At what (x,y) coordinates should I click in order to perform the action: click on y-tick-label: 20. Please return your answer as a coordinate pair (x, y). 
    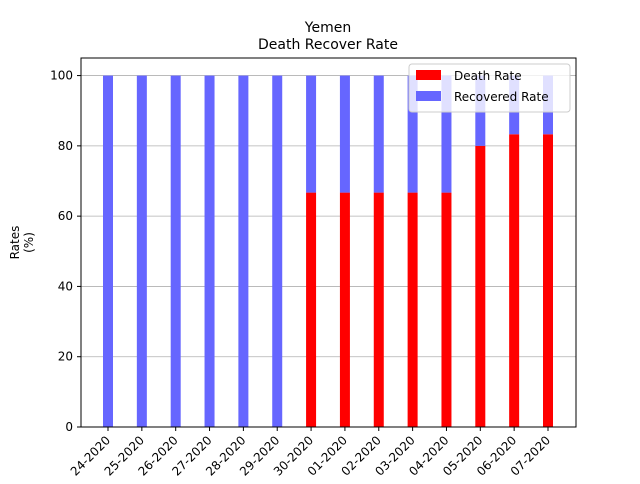
    Looking at the image, I should click on (65, 357).